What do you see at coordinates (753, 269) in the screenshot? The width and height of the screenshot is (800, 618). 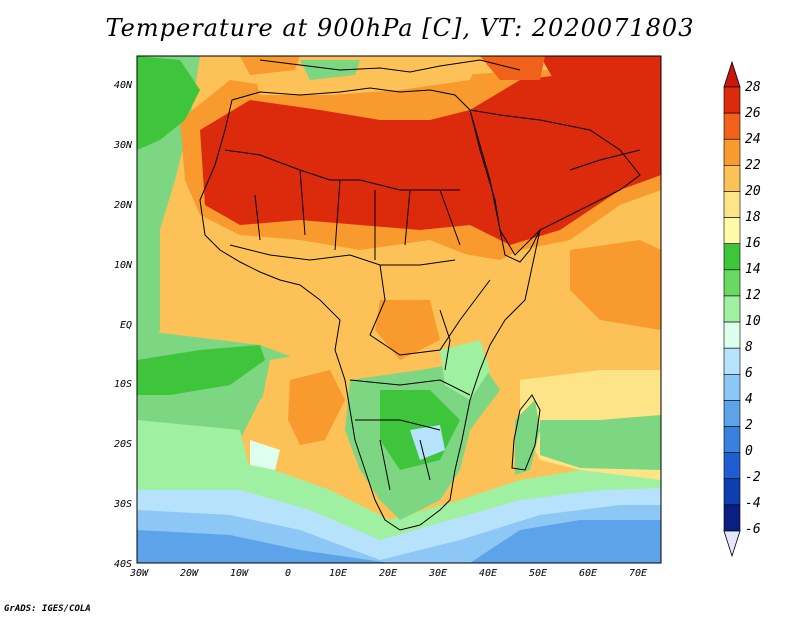 I see `colorbar-label: 14` at bounding box center [753, 269].